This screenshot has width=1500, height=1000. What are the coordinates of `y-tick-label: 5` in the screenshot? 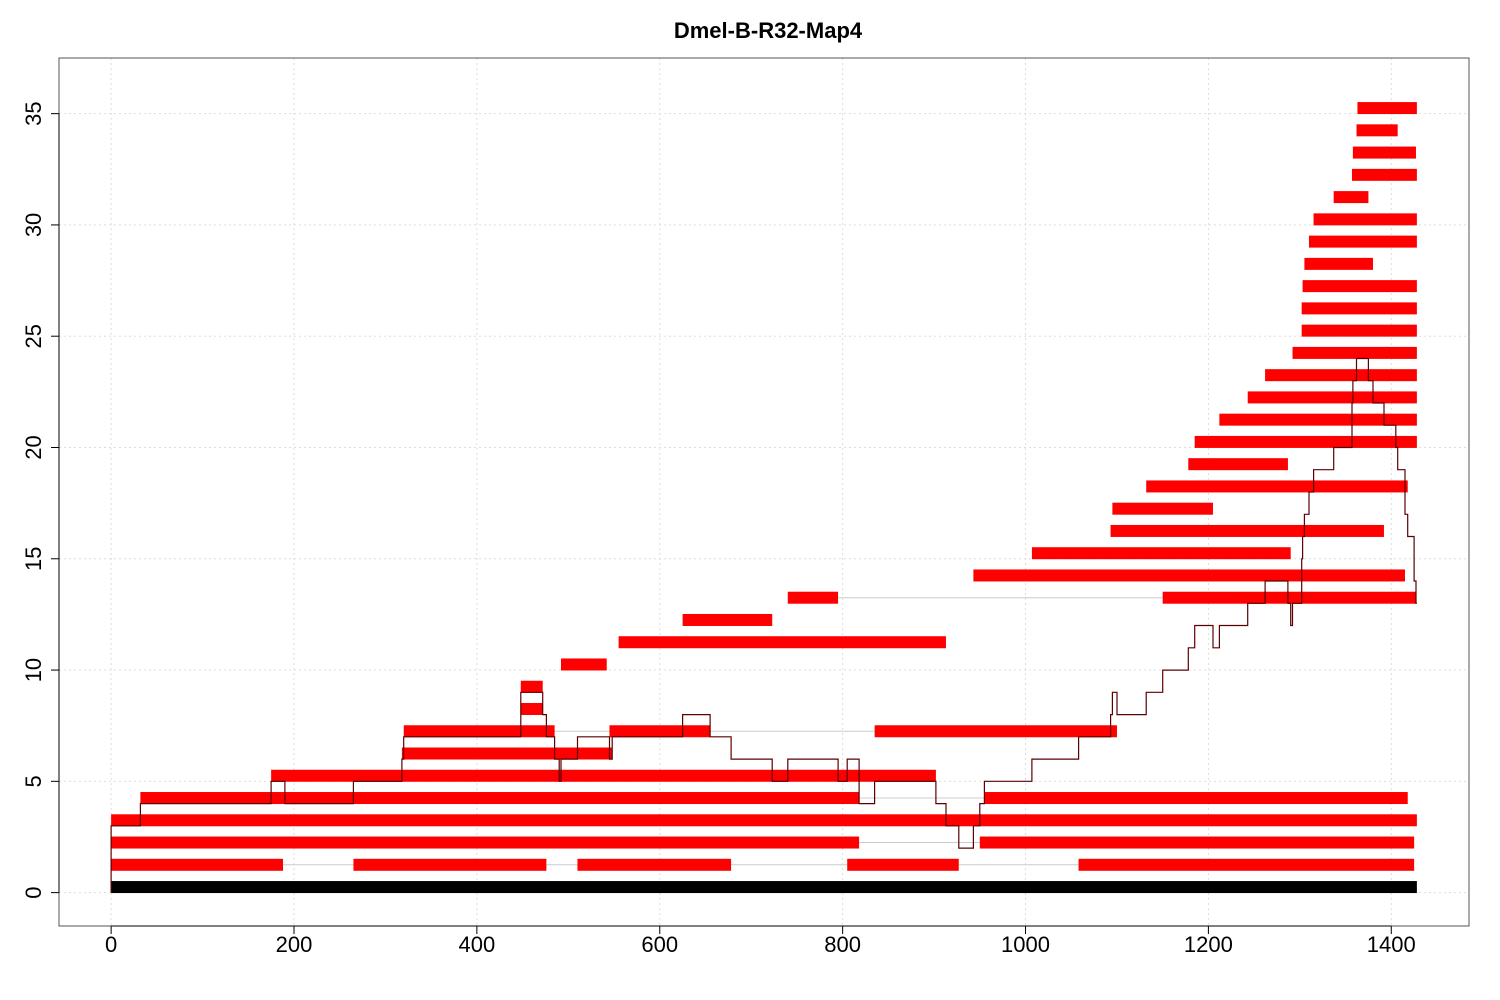 It's located at (33, 781).